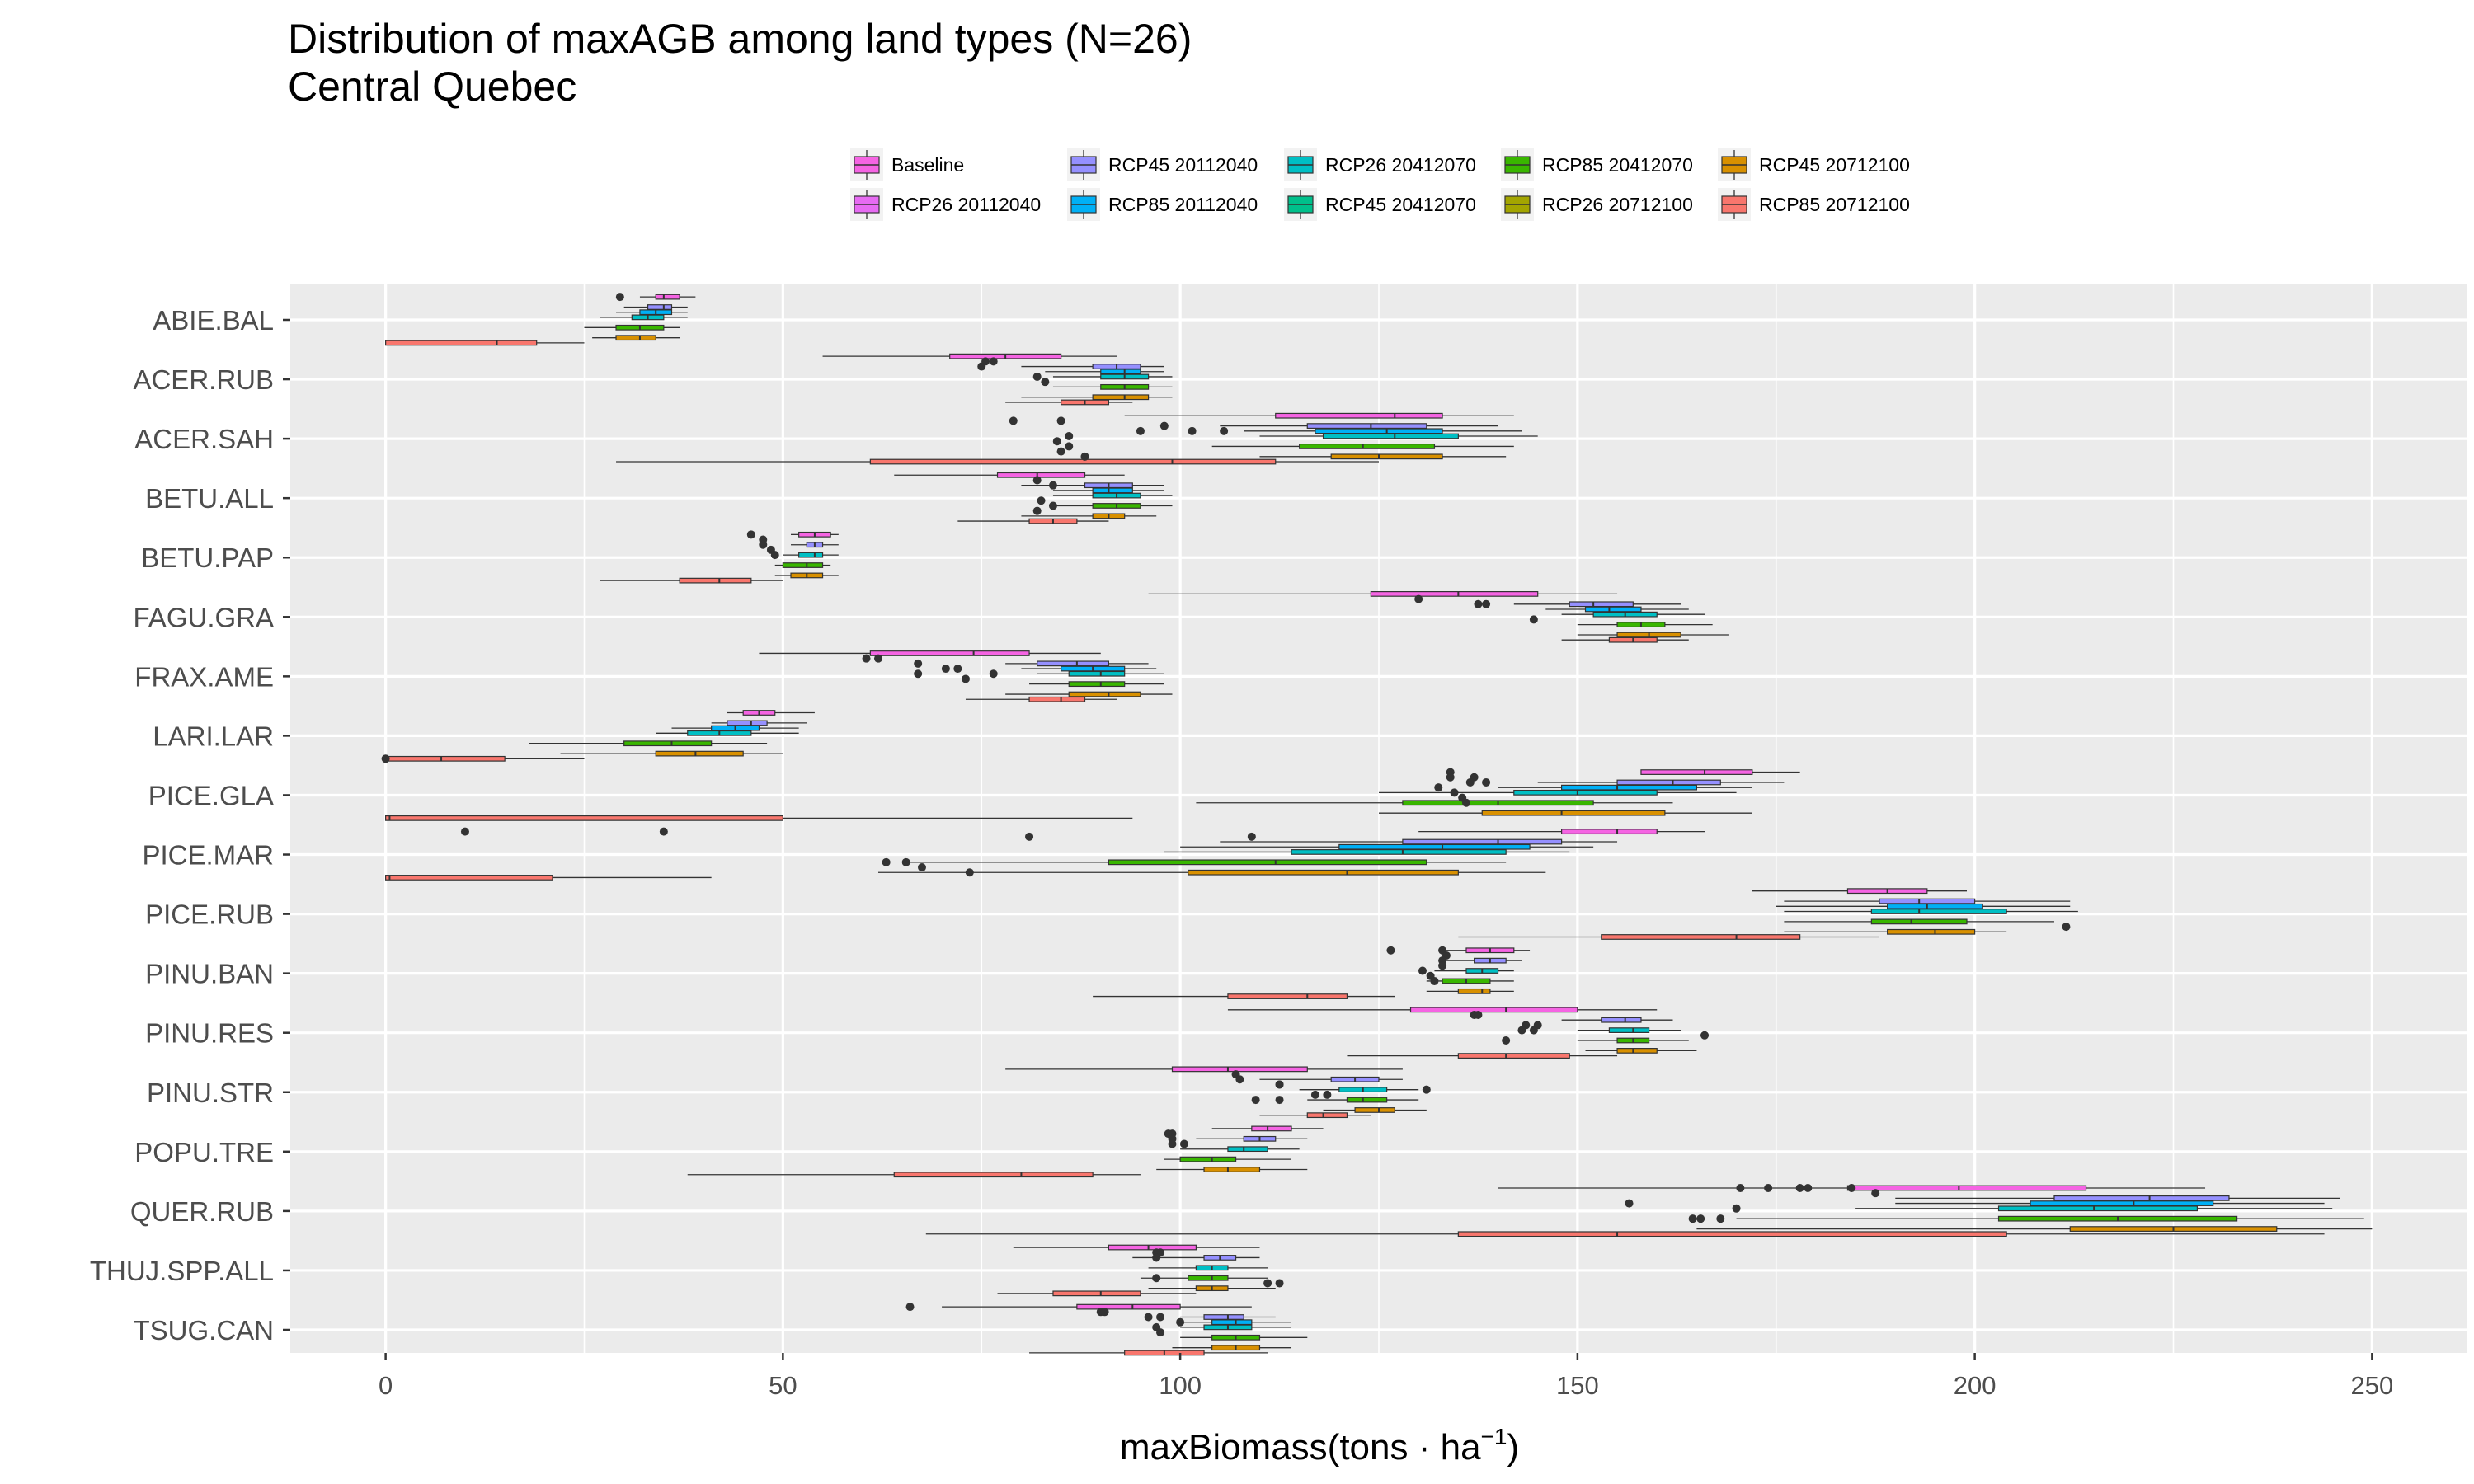  What do you see at coordinates (1106, 1329) in the screenshot?
I see `category-tsug-can` at bounding box center [1106, 1329].